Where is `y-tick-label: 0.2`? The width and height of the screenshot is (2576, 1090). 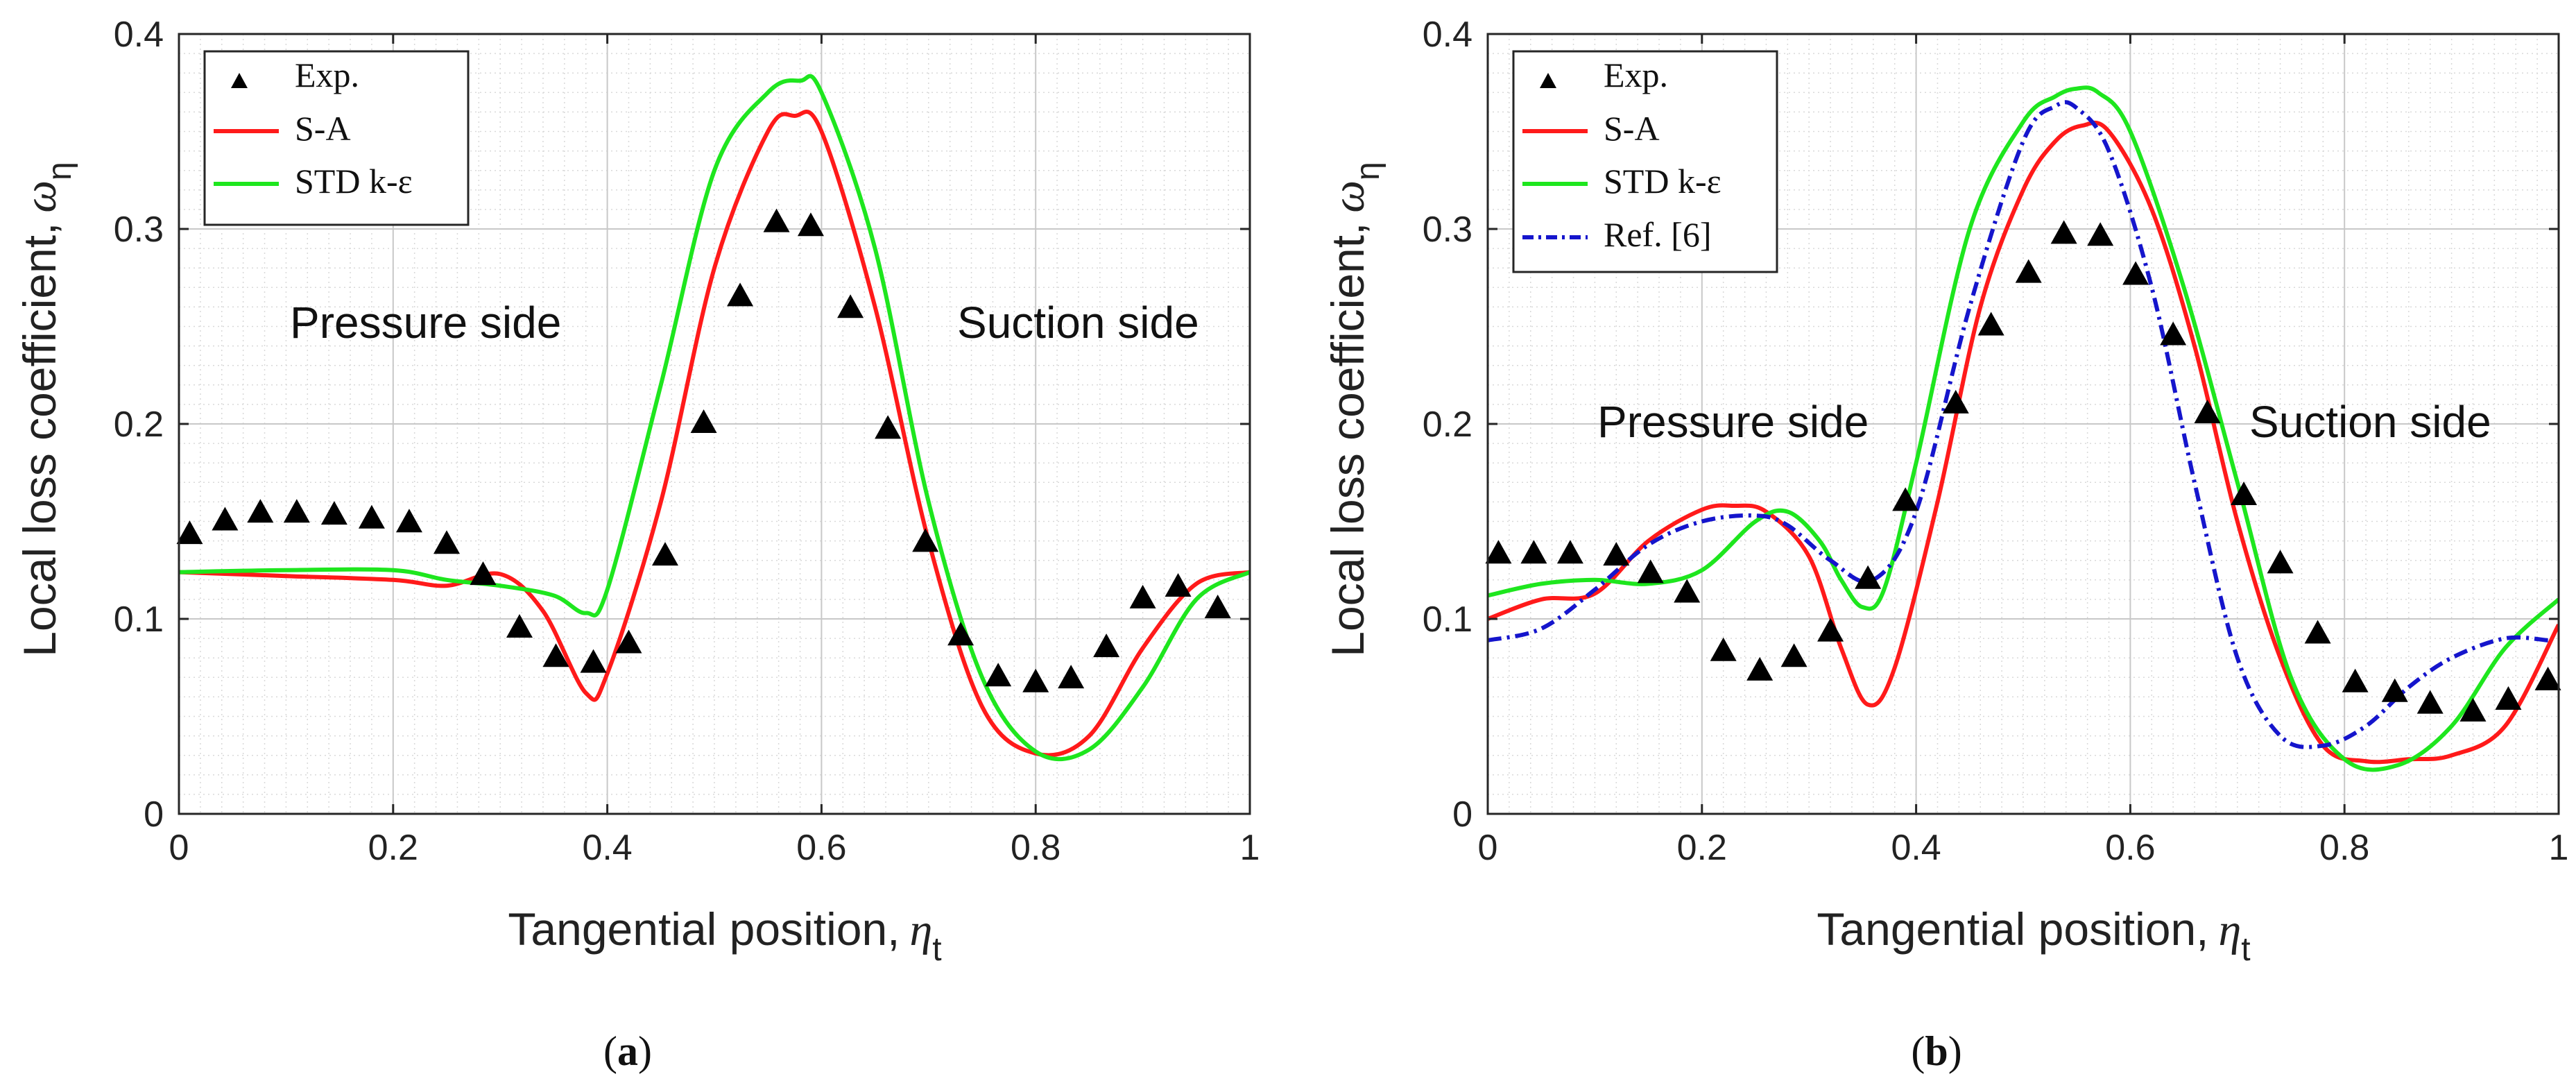 y-tick-label: 0.2 is located at coordinates (139, 425).